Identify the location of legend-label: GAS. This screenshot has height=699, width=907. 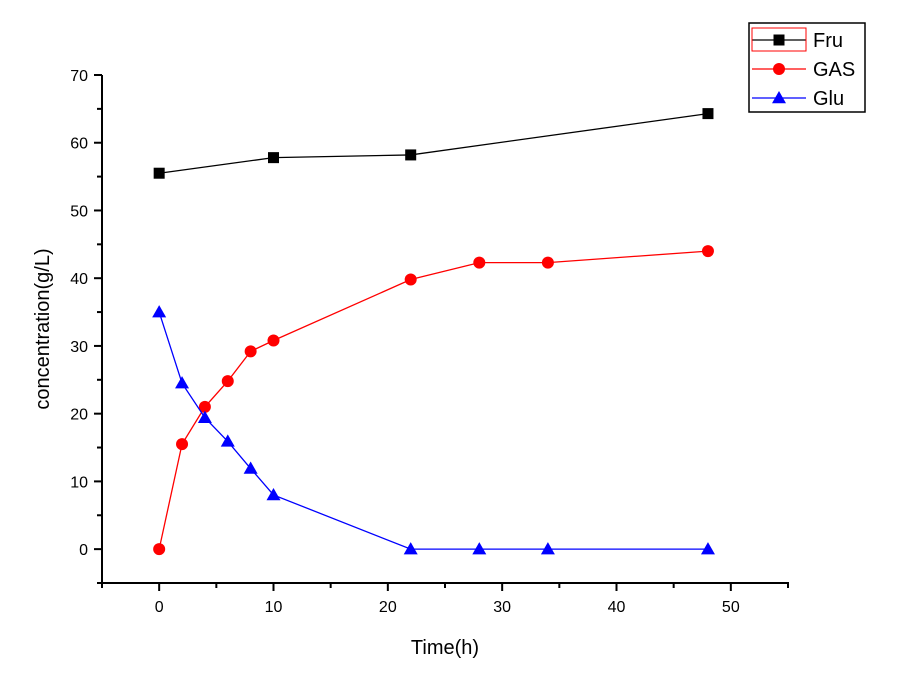
(834, 70).